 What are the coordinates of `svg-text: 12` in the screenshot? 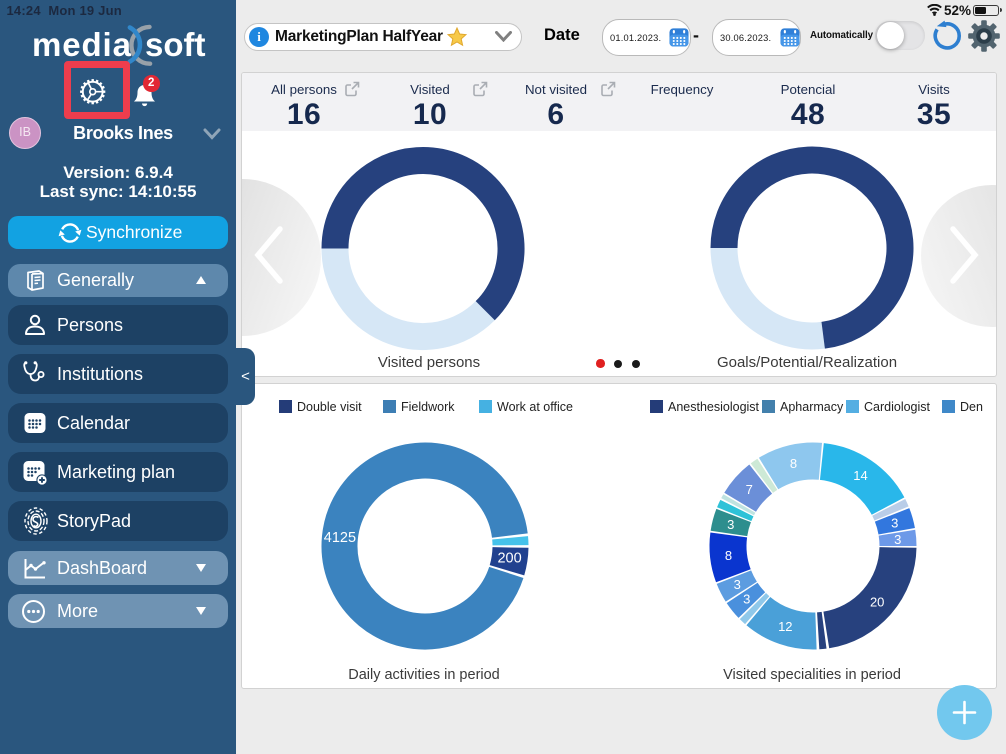 It's located at (785, 626).